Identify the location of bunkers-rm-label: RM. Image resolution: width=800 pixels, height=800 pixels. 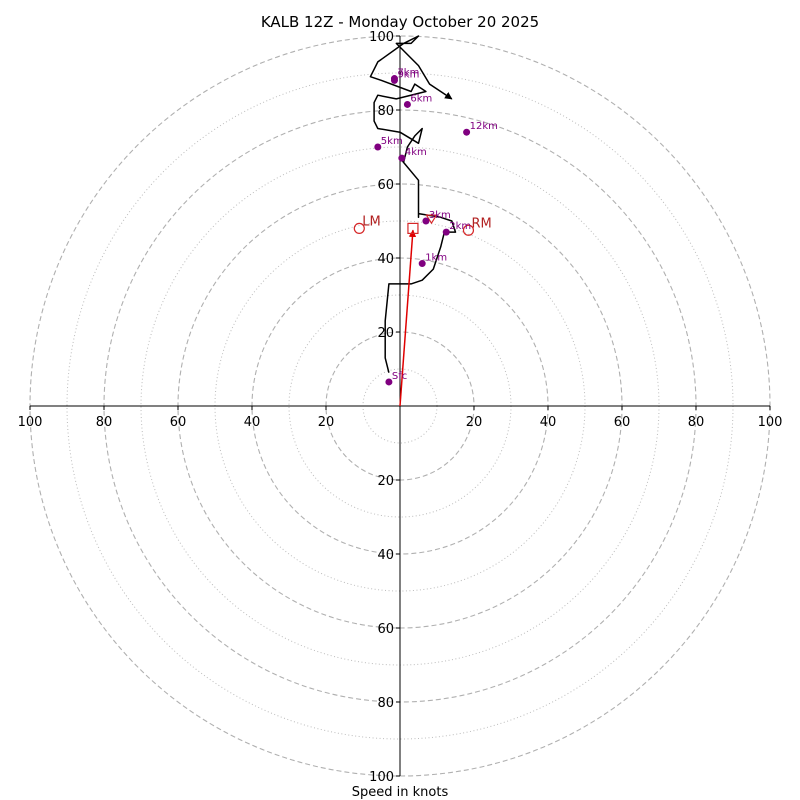
(481, 223).